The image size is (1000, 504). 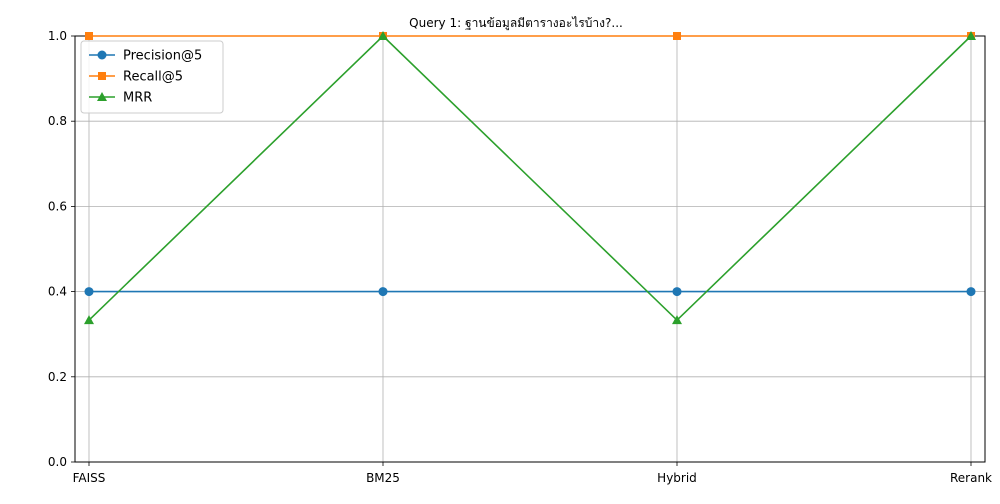 I want to click on x-tick-label: Rerank, so click(x=971, y=478).